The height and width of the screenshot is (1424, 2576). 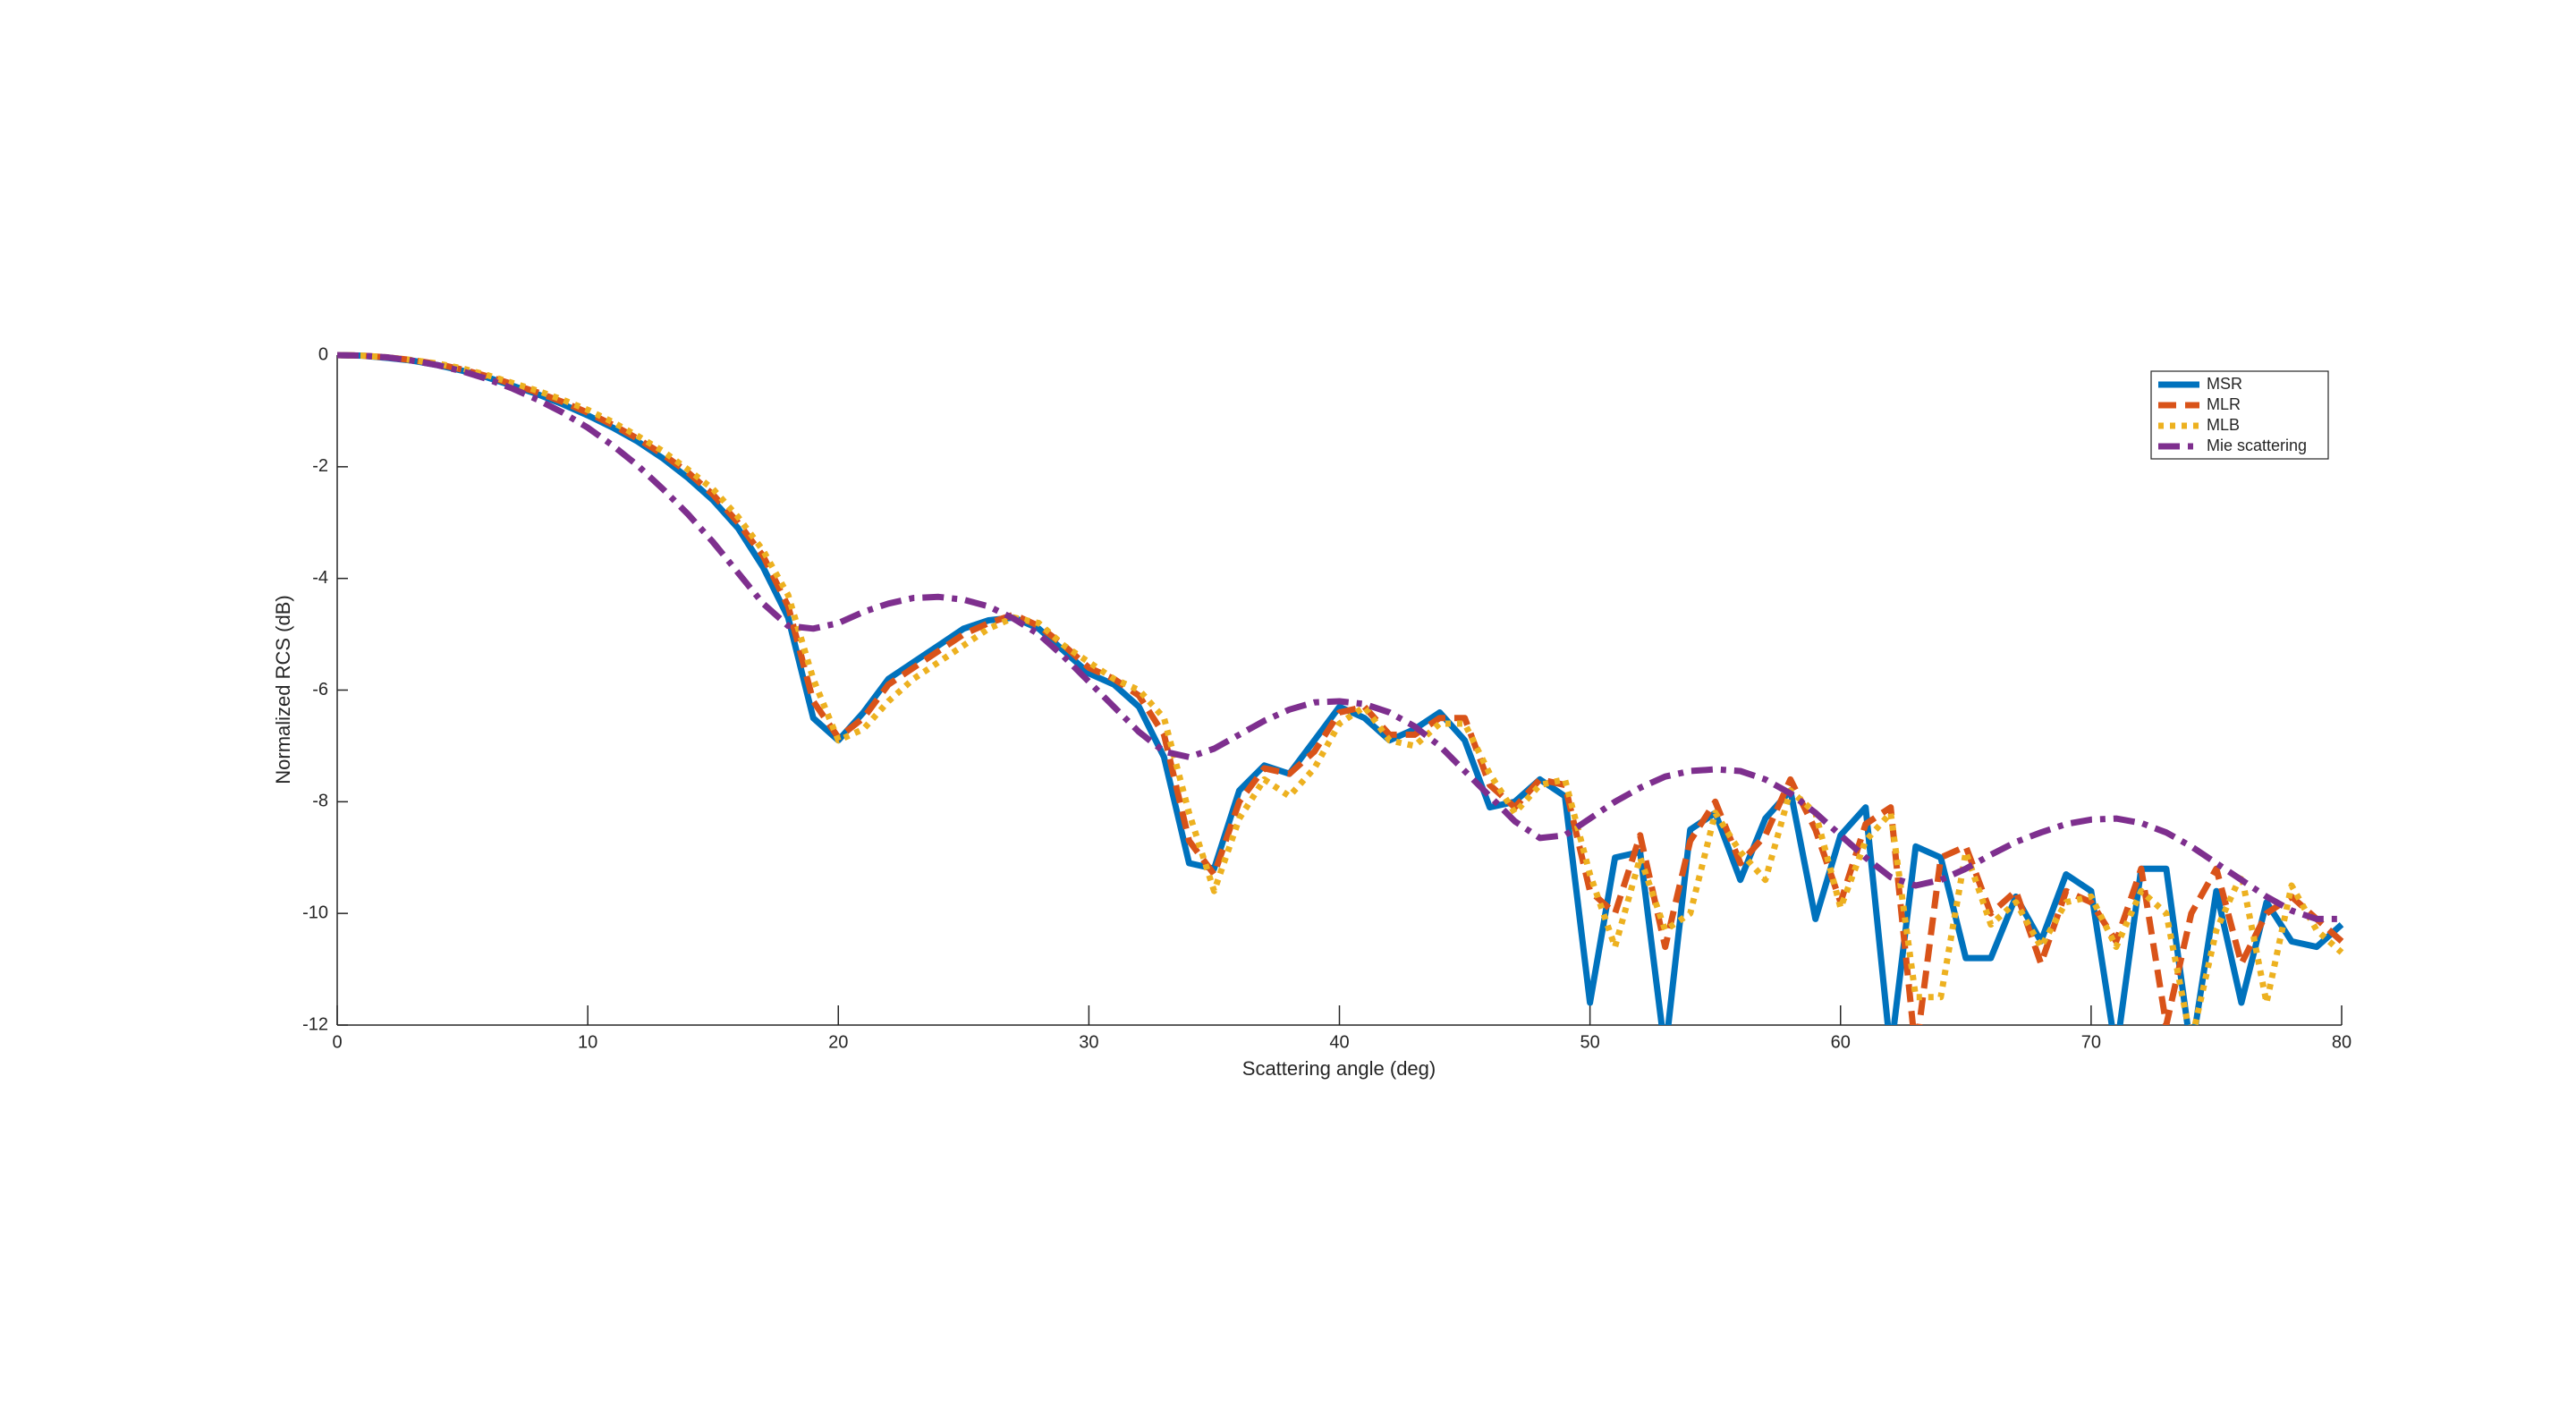 I want to click on x-tick-label: 0, so click(x=337, y=1042).